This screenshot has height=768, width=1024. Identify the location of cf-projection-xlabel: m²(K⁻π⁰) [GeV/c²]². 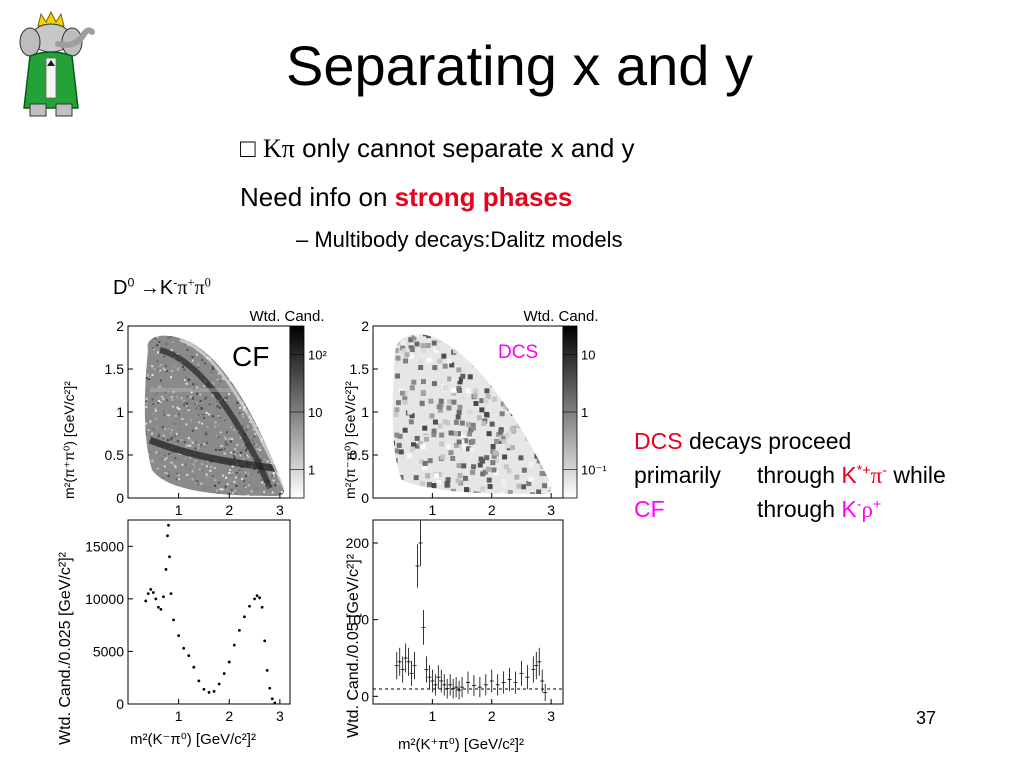
(193, 739).